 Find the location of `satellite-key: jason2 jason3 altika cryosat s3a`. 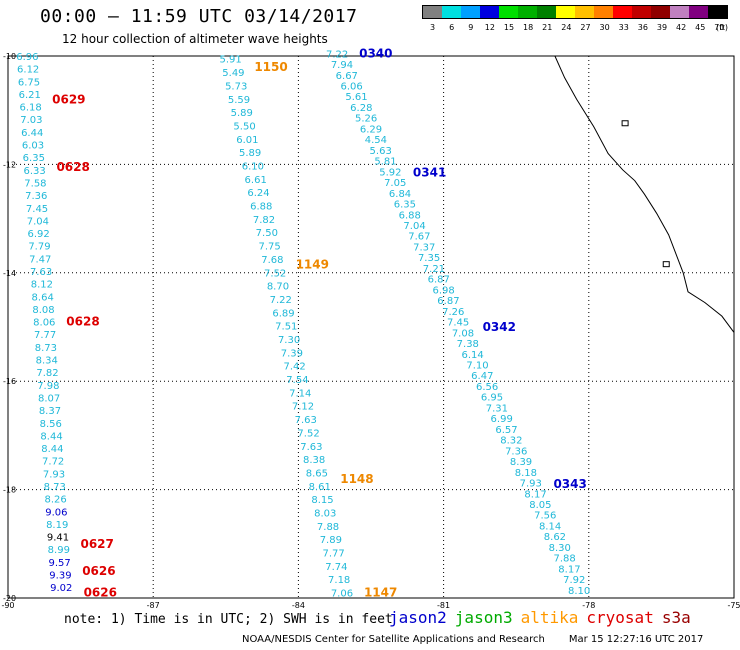

satellite-key: jason2 jason3 altika cryosat s3a is located at coordinates (544, 617).